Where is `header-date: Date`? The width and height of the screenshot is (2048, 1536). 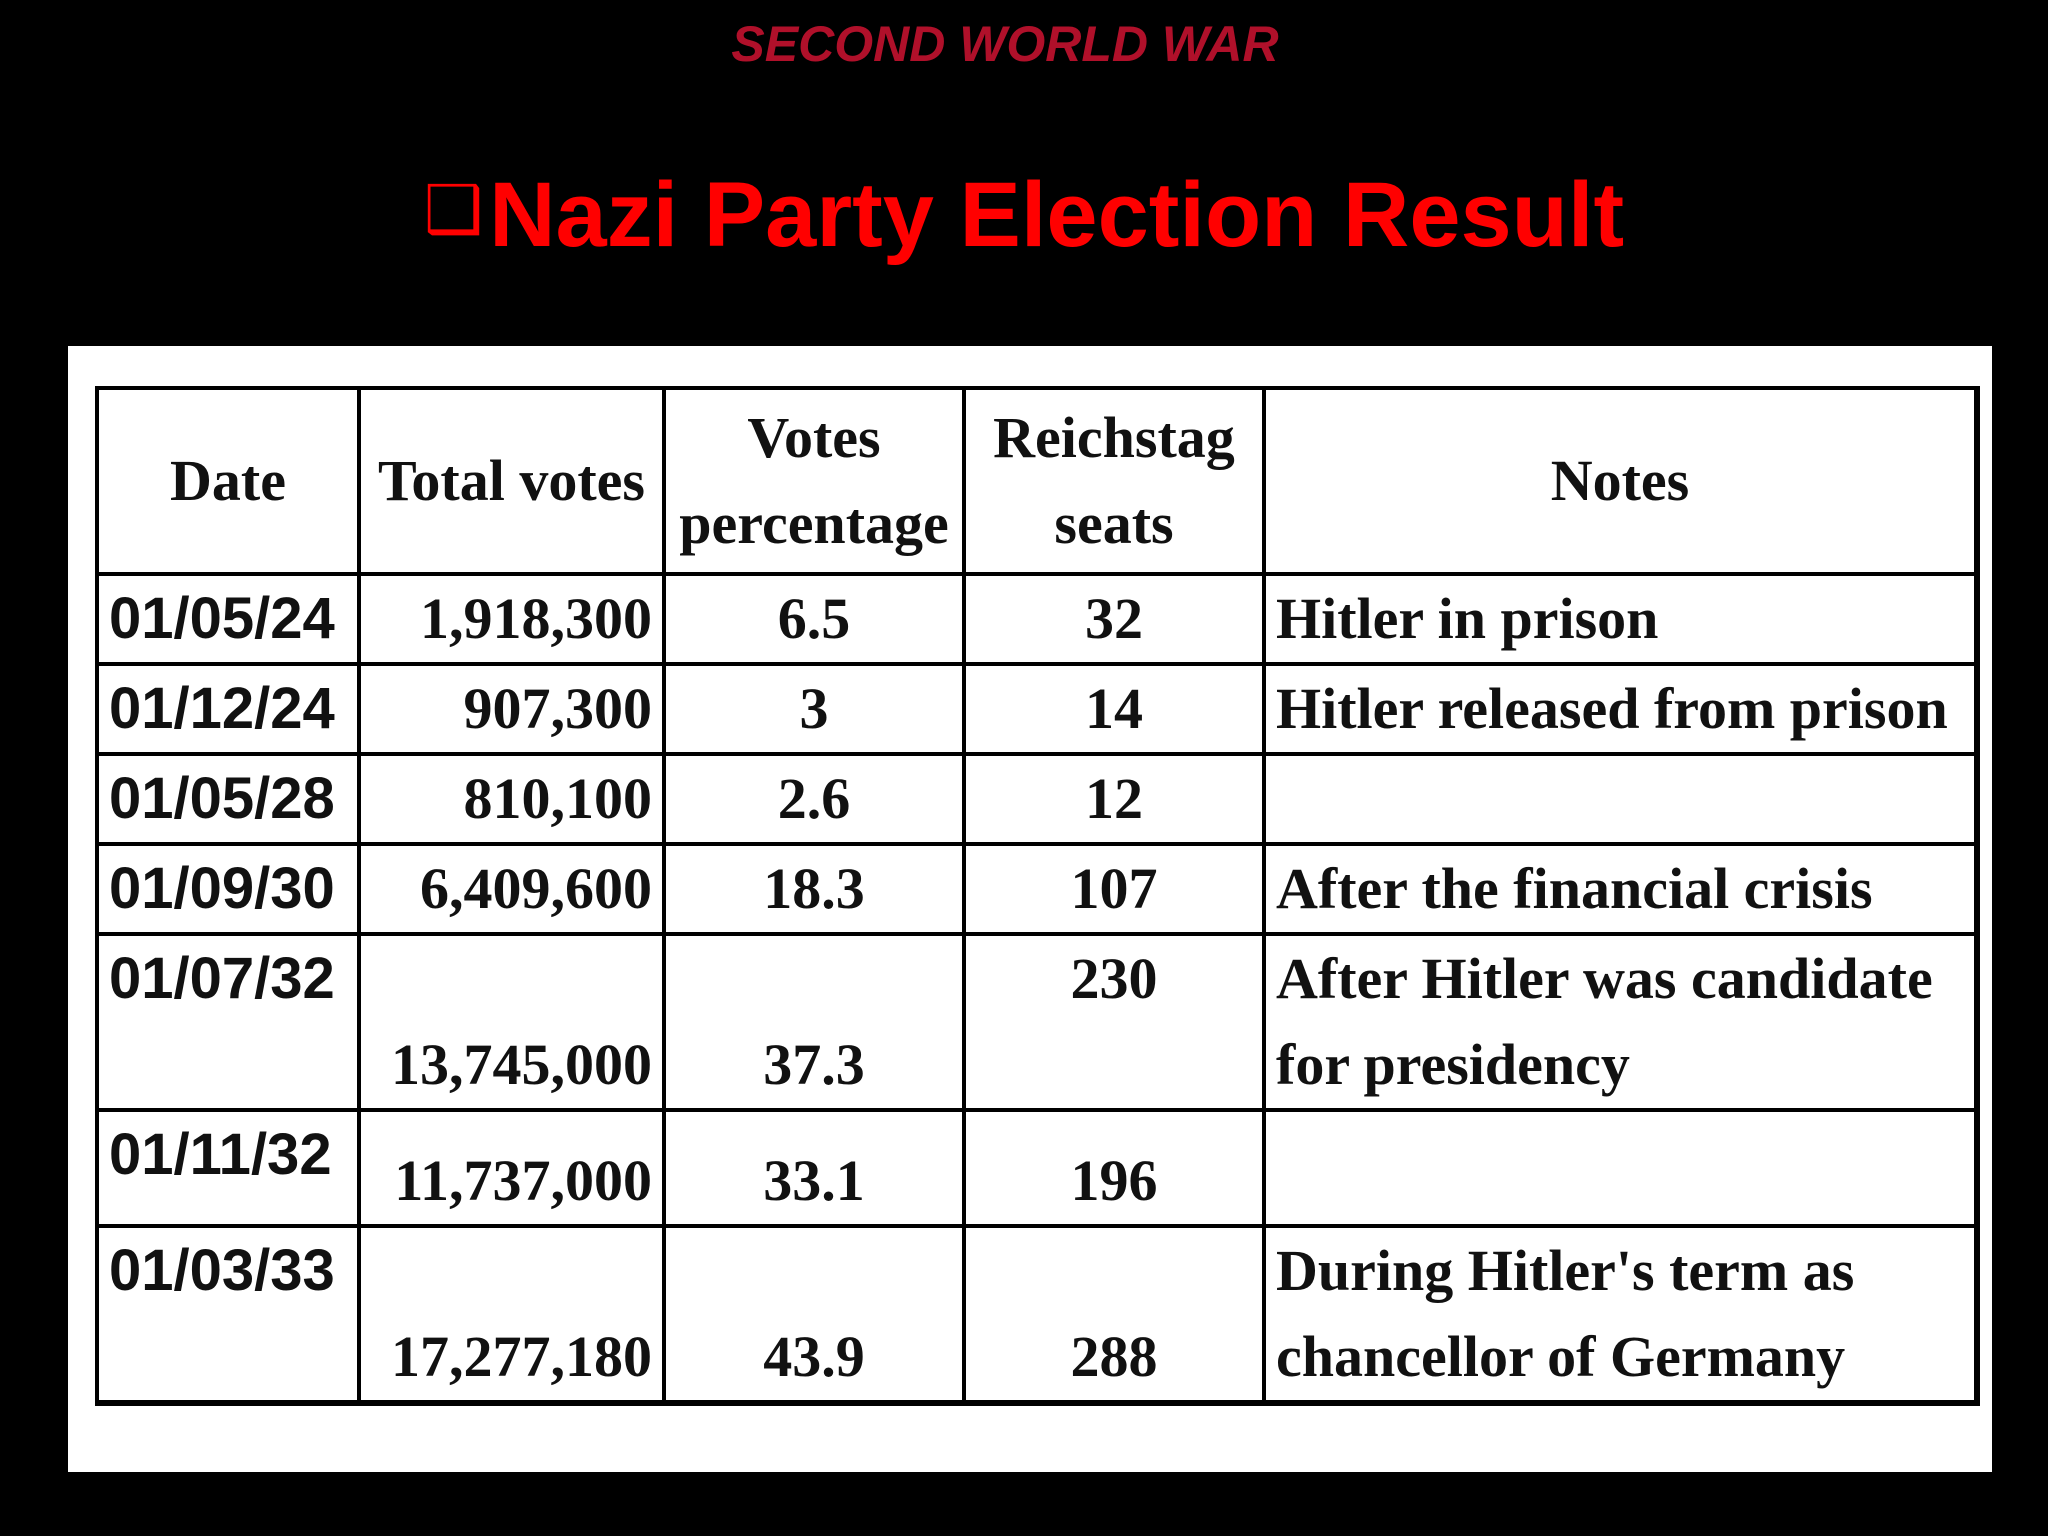 header-date: Date is located at coordinates (228, 481).